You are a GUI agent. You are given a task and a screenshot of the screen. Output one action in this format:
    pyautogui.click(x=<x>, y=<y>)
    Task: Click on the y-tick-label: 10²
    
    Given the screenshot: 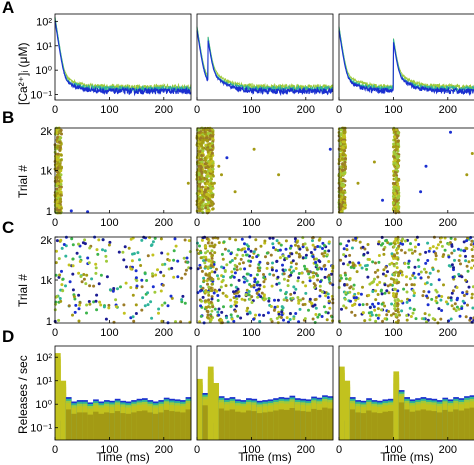 What is the action you would take?
    pyautogui.click(x=44, y=22)
    